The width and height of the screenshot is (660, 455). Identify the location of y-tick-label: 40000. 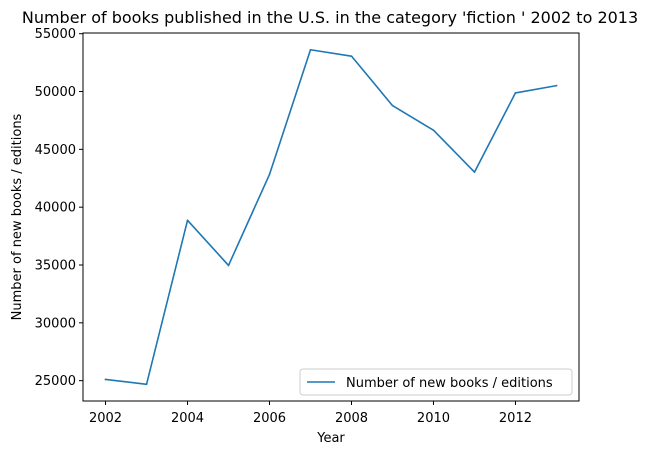
(55, 208).